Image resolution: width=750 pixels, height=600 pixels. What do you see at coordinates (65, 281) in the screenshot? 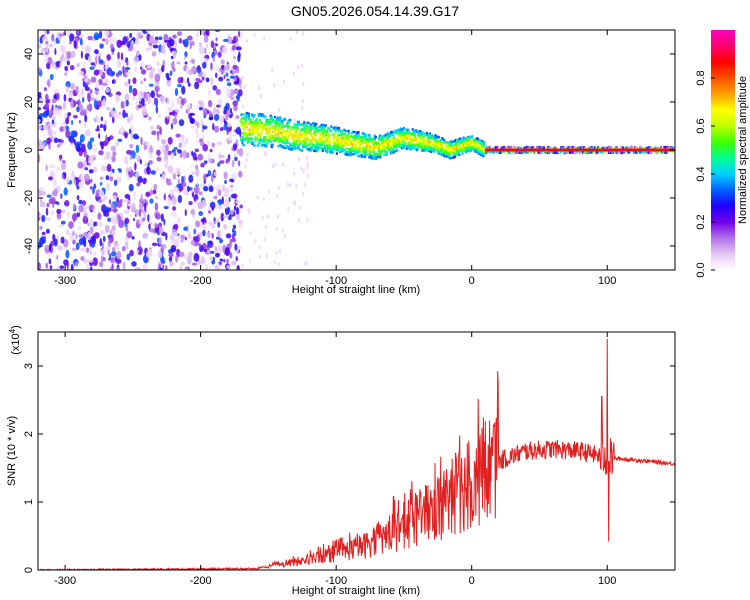
I see `x-tick-label: -300` at bounding box center [65, 281].